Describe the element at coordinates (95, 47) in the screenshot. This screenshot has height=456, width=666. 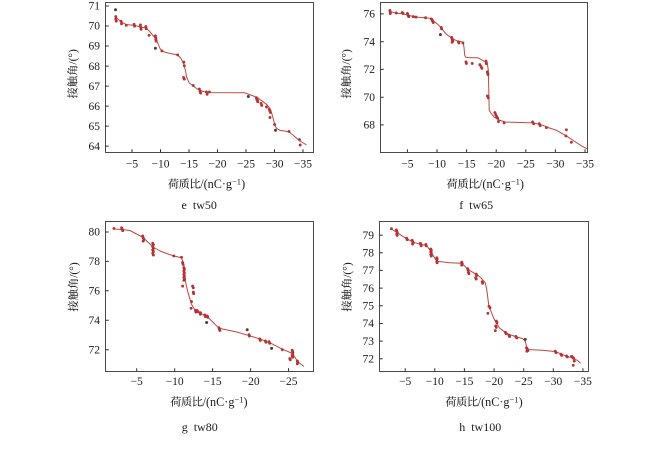
I see `svg-text: 69` at that location.